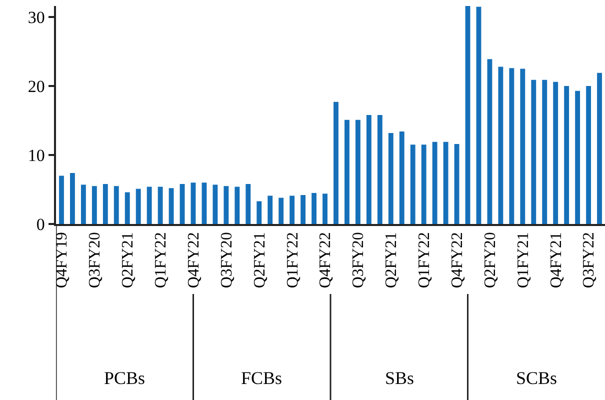  What do you see at coordinates (36, 155) in the screenshot?
I see `y-tick-label: 10` at bounding box center [36, 155].